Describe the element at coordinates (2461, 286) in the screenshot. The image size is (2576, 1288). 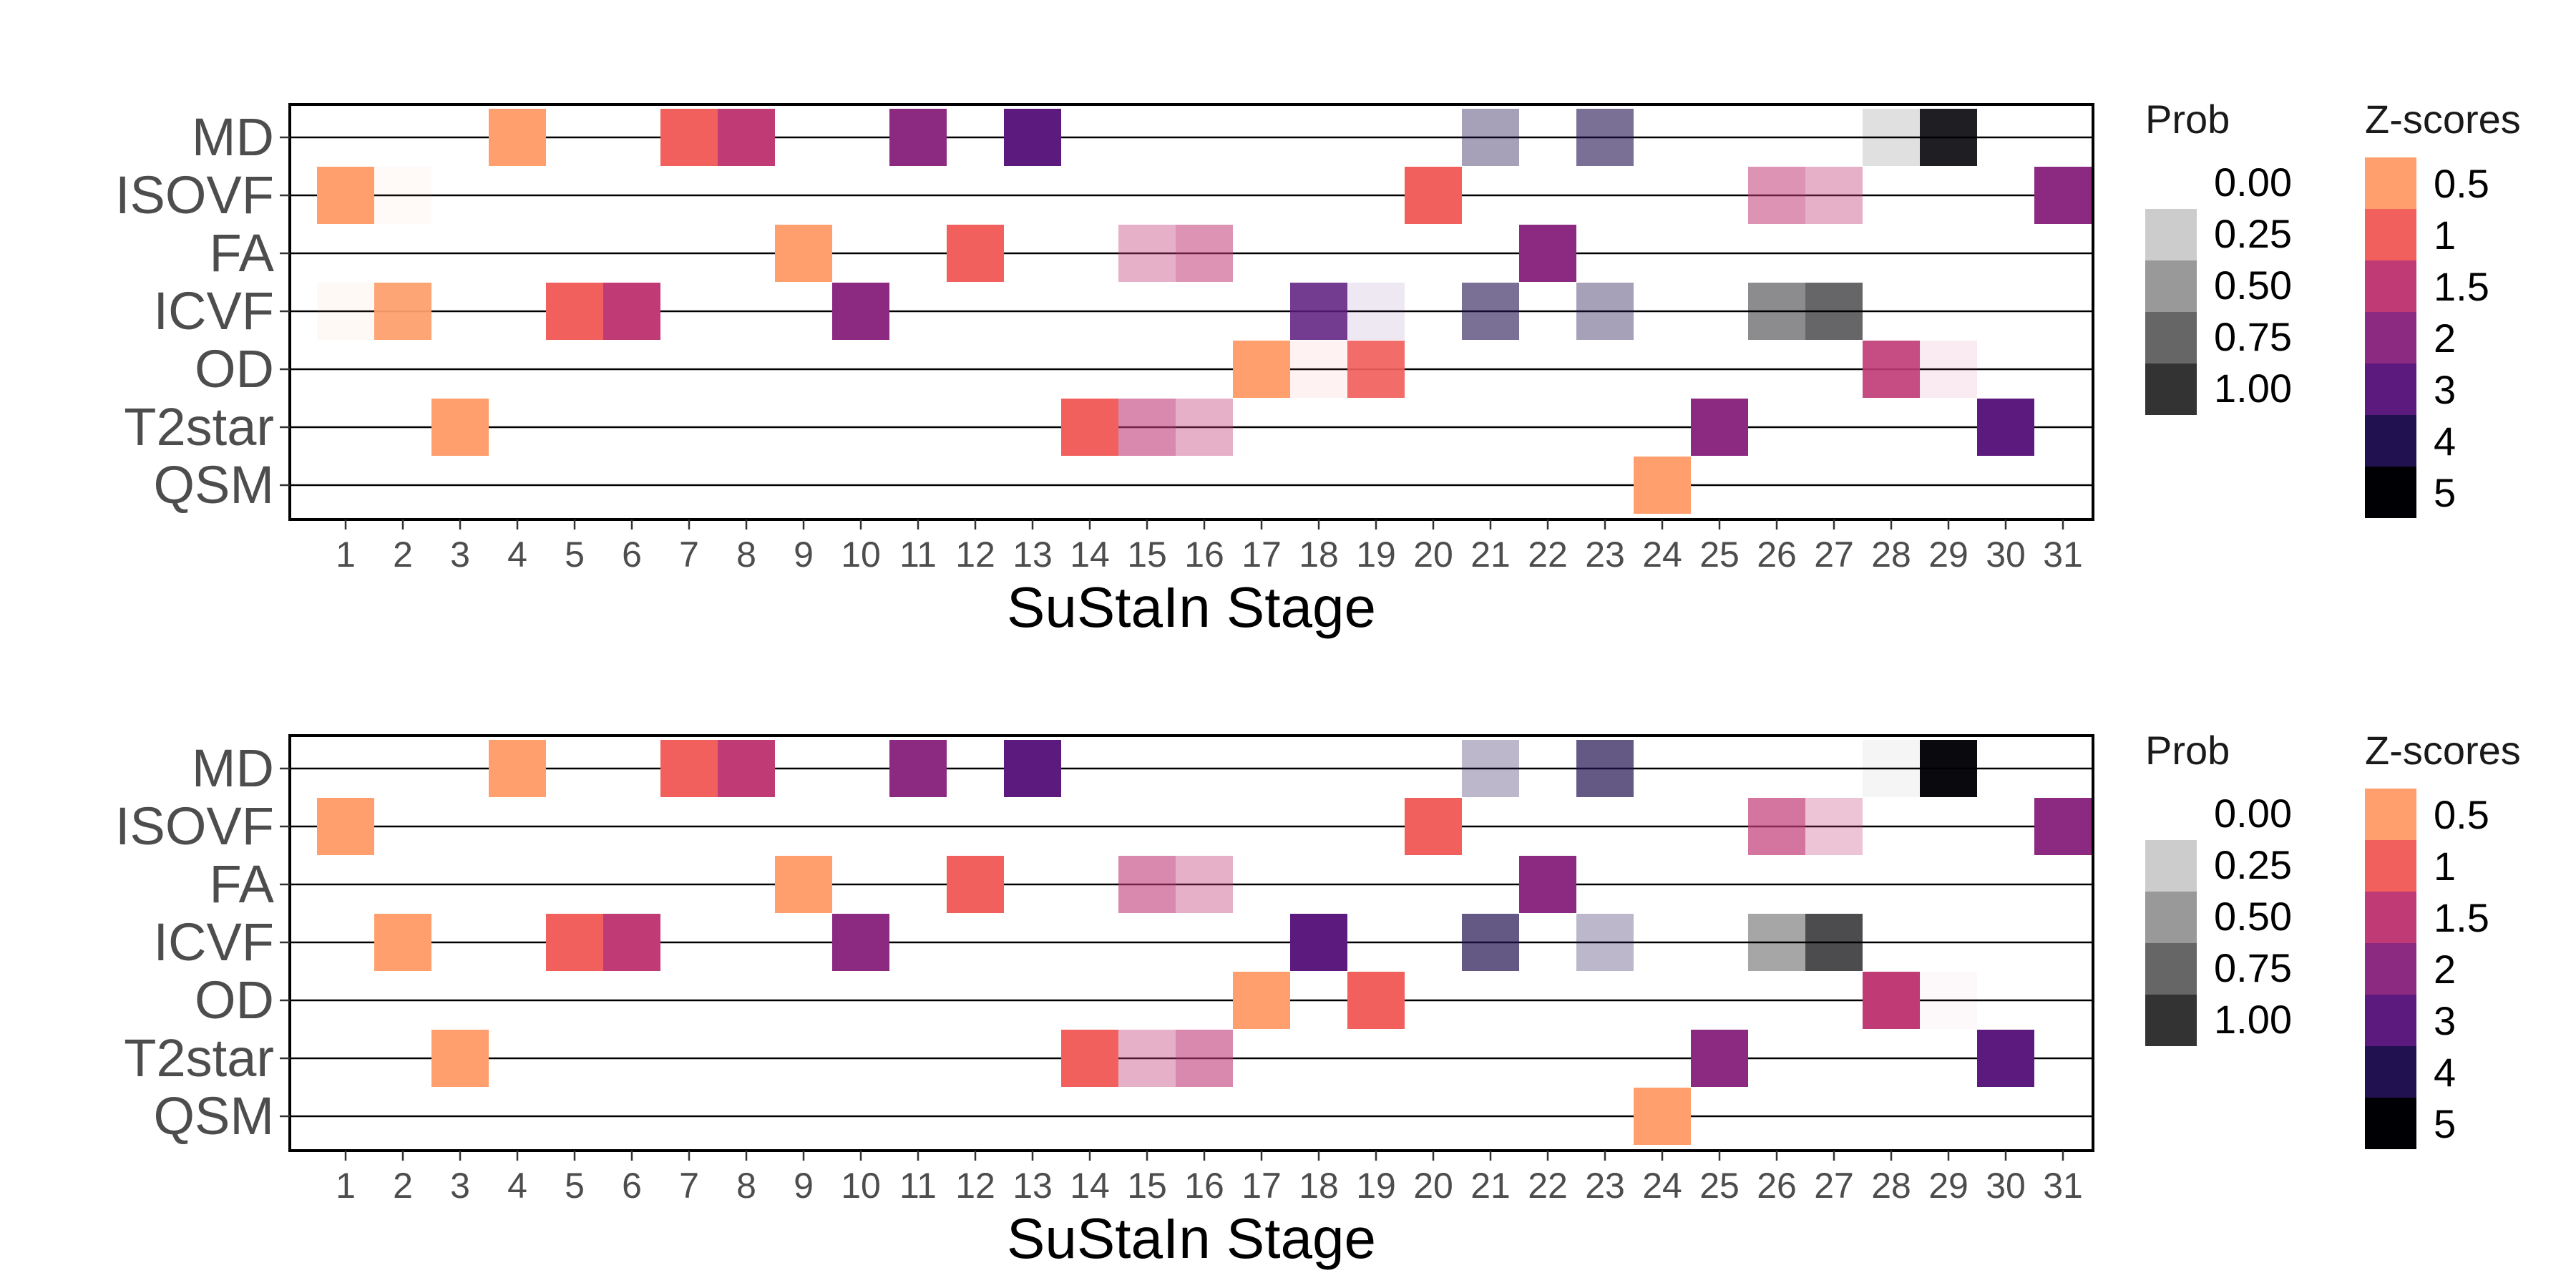
I see `legend-z-label: 1.5` at that location.